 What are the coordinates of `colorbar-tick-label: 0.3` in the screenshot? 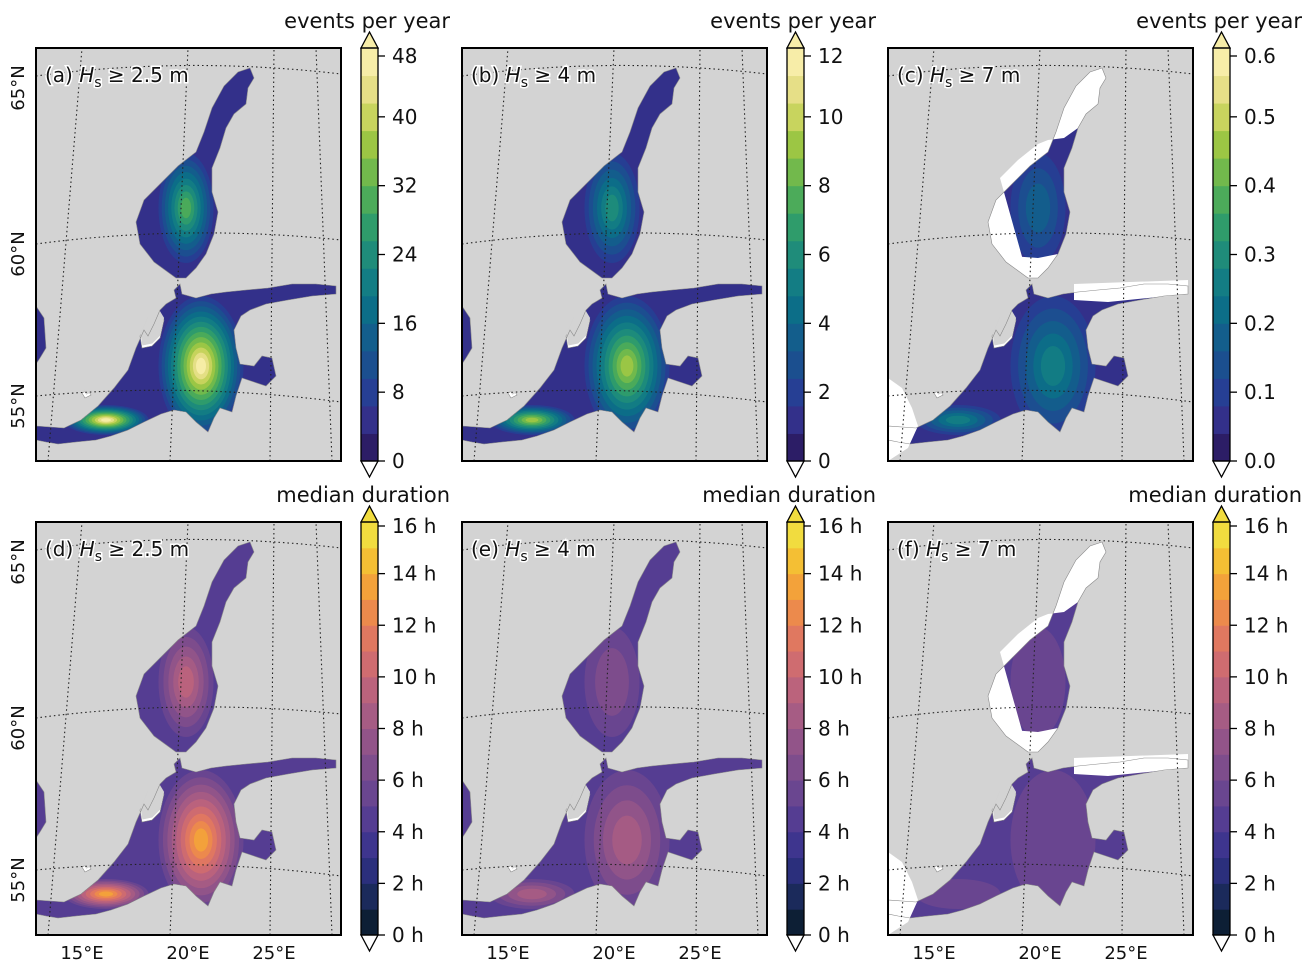 It's located at (1260, 255).